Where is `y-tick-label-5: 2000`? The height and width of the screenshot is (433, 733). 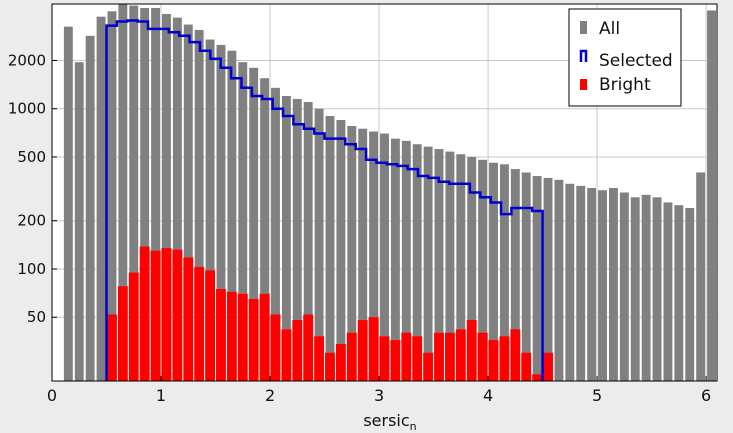
y-tick-label-5: 2000 is located at coordinates (27, 60).